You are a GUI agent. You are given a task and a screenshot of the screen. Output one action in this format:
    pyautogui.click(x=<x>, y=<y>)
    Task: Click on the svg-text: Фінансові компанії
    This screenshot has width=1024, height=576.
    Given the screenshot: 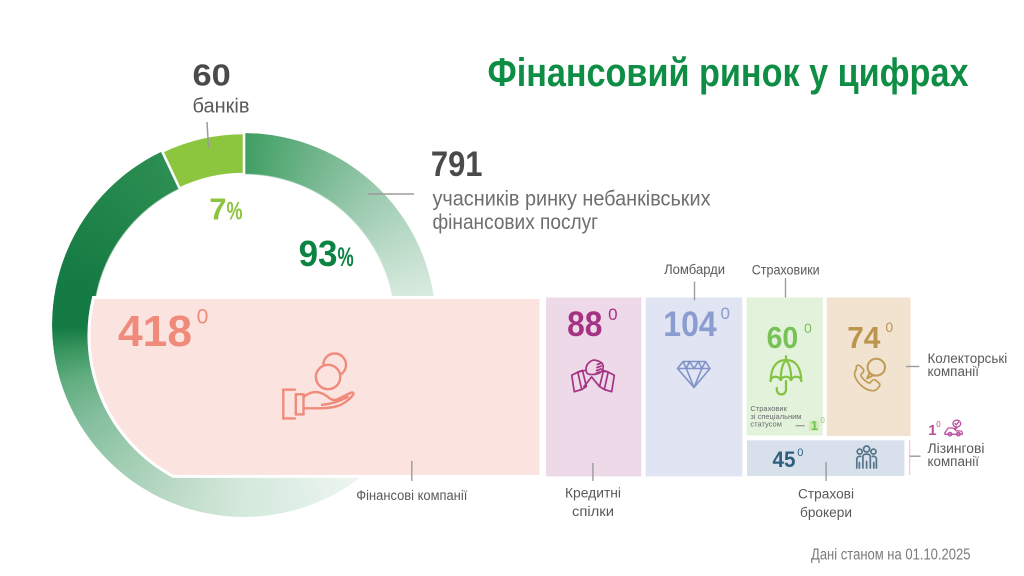 What is the action you would take?
    pyautogui.click(x=411, y=495)
    